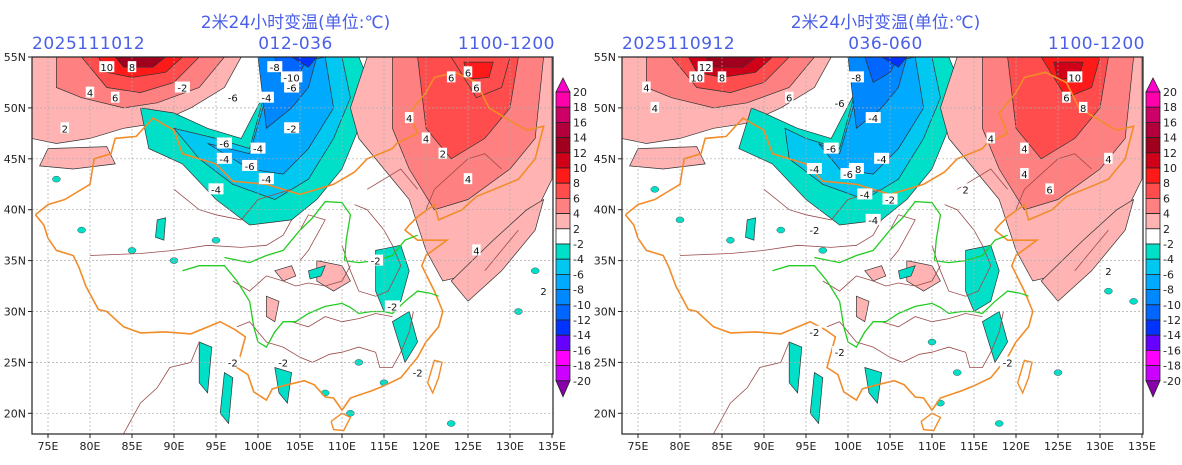  I want to click on lon-tick-label: 80E, so click(680, 446).